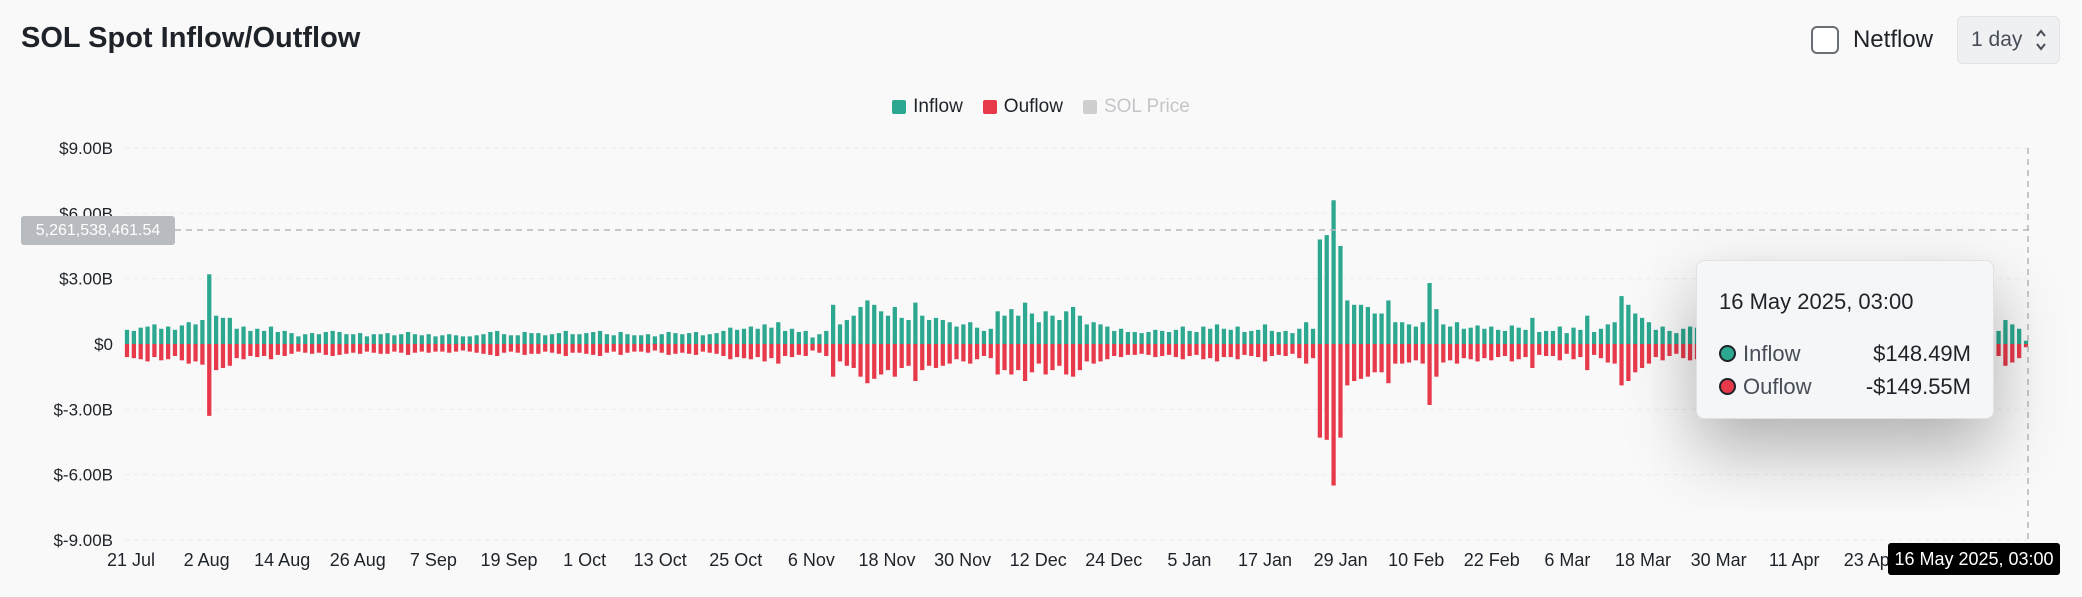  I want to click on legend-item-outflow: Ouflow, so click(1022, 107).